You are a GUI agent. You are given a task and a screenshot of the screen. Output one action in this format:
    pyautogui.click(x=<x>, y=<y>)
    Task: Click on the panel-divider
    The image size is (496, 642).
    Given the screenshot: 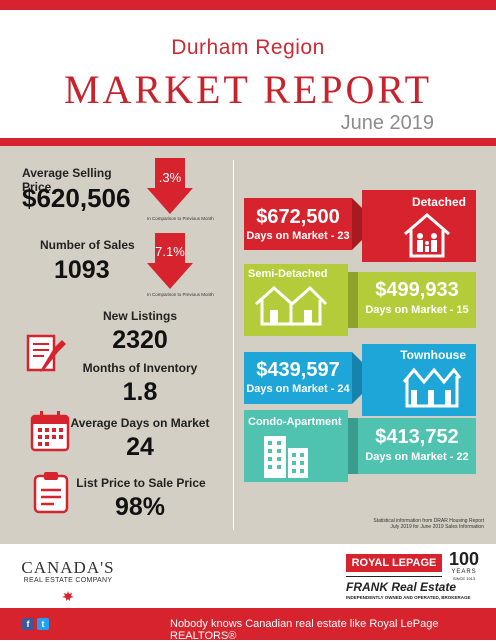 What is the action you would take?
    pyautogui.click(x=233, y=345)
    